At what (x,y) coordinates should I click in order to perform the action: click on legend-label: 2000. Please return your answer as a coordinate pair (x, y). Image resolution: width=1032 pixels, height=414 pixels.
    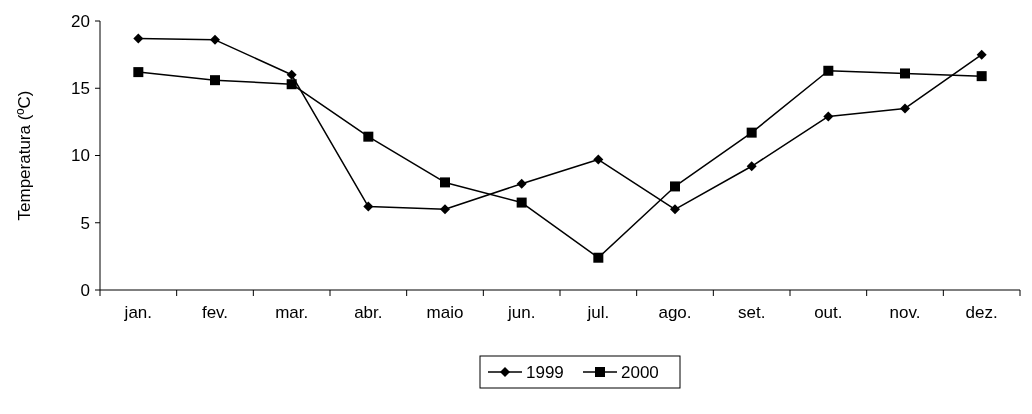
    Looking at the image, I should click on (640, 372).